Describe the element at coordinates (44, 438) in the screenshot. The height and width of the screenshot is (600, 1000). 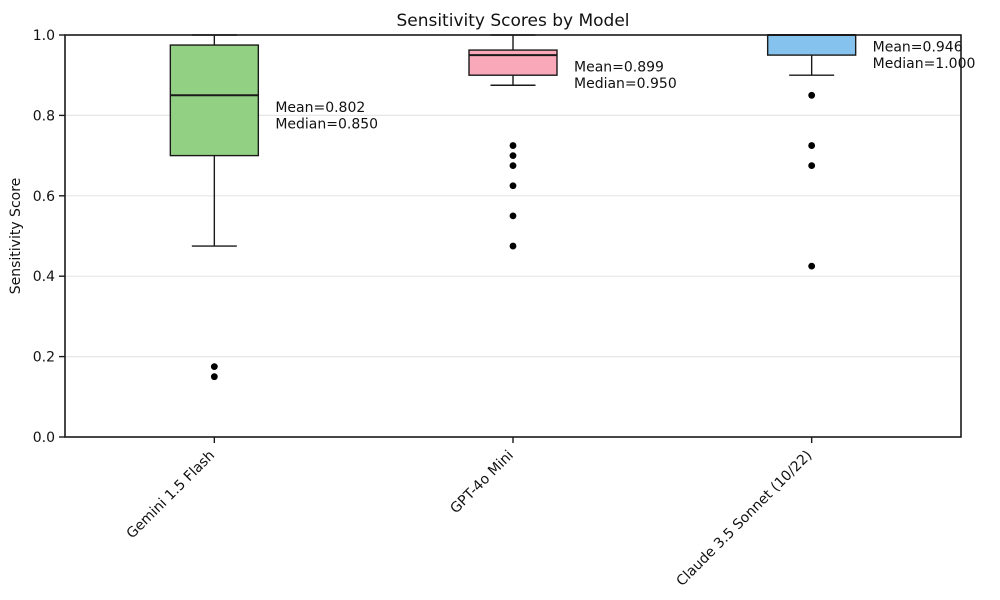
I see `y-tick-label: 0.0` at that location.